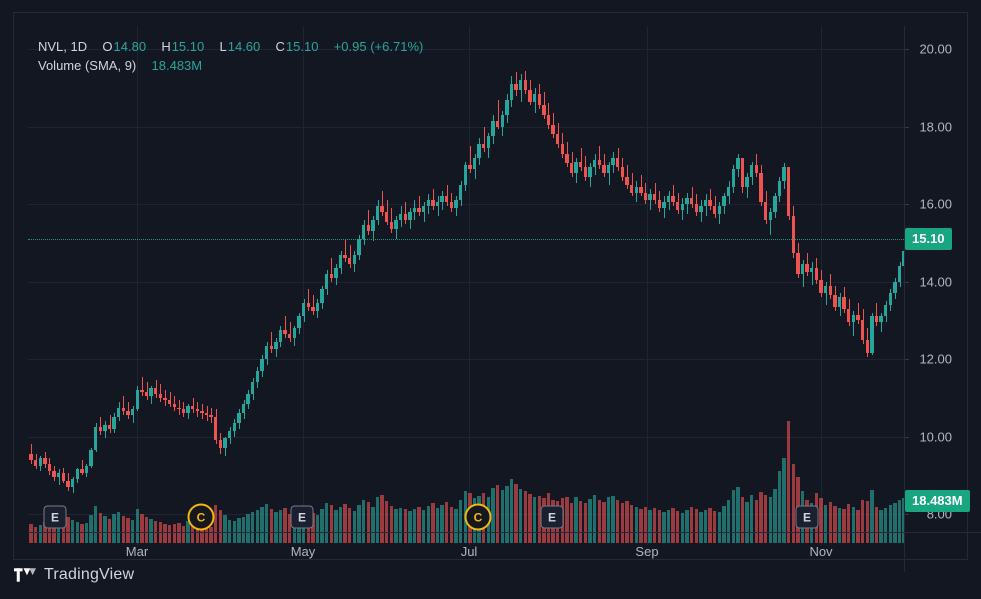 The image size is (981, 599). What do you see at coordinates (906, 205) in the screenshot?
I see `price-tick` at bounding box center [906, 205].